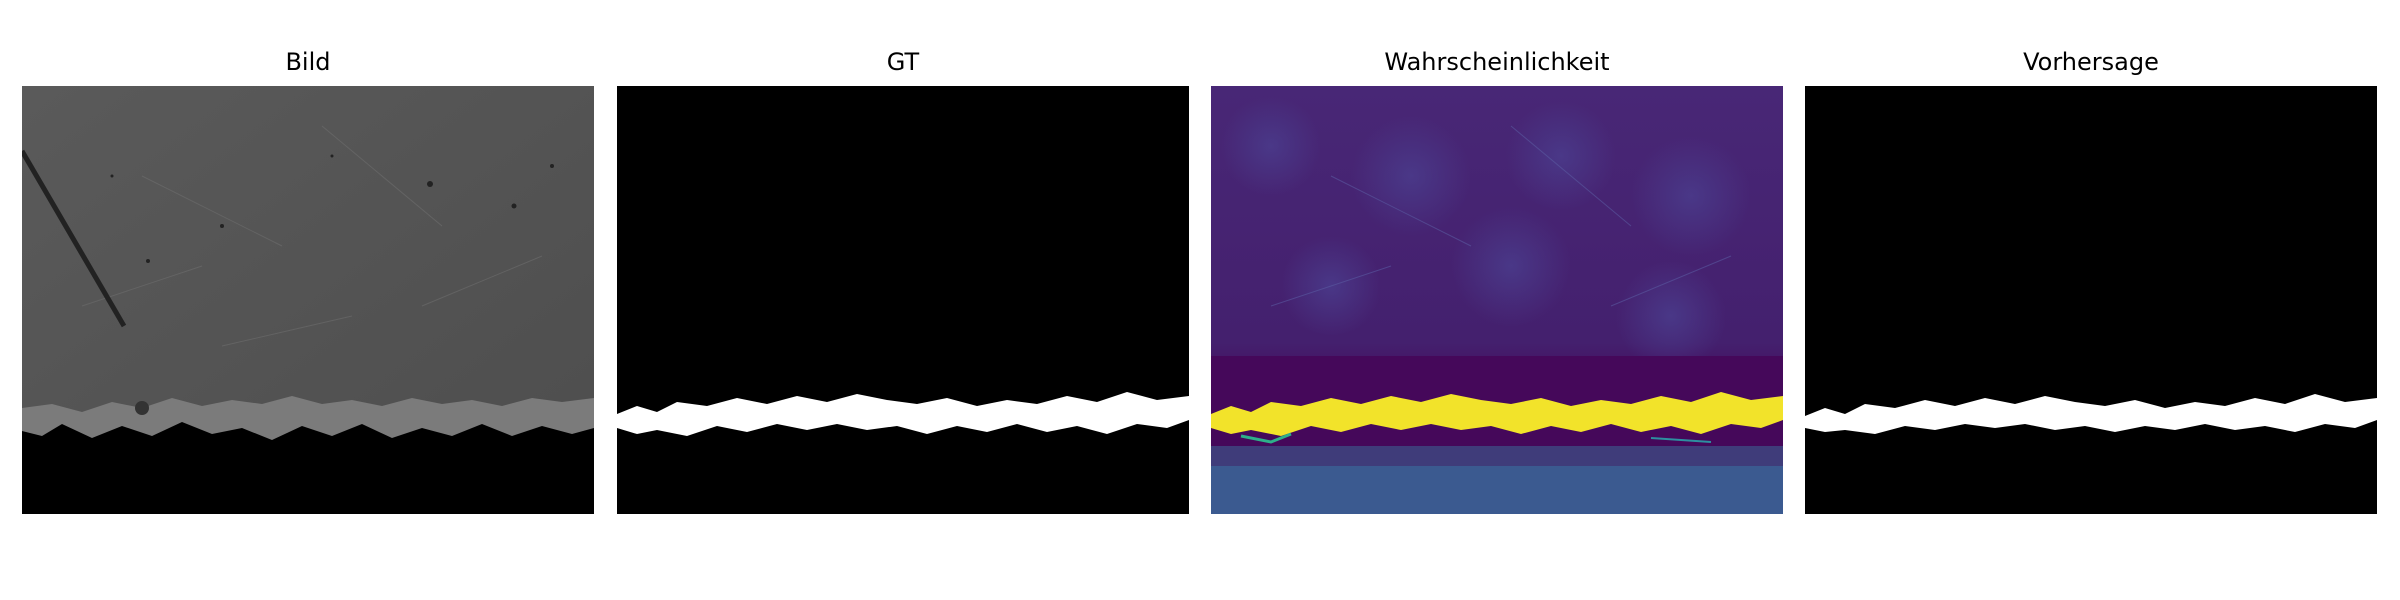  Describe the element at coordinates (903, 62) in the screenshot. I see `panel-title-gt: GT` at that location.